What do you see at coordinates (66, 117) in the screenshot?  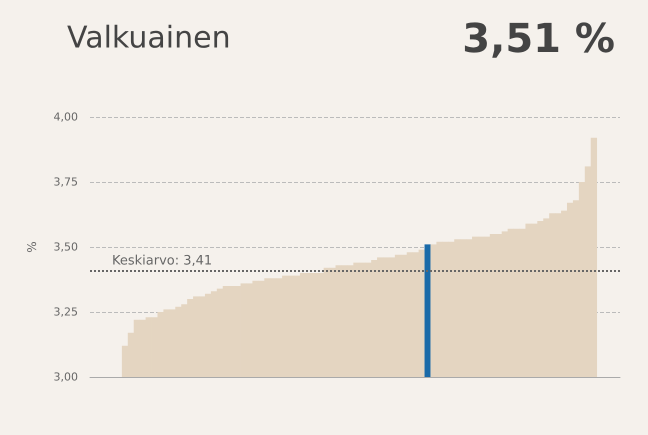 I see `y-tick-label: 4,00` at bounding box center [66, 117].